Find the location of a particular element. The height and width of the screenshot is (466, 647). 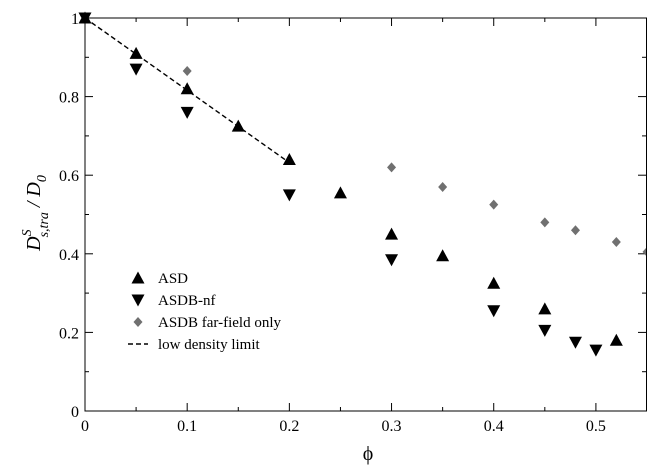

legend-label: low density limit is located at coordinates (209, 345).